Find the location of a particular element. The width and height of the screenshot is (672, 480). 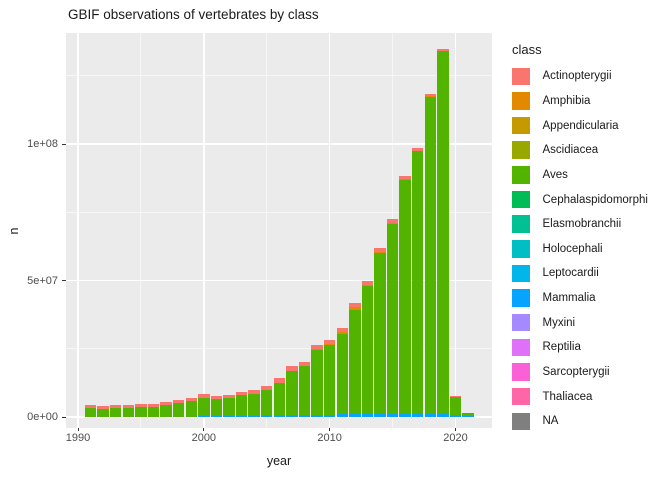

bar-1999 is located at coordinates (191, 407).